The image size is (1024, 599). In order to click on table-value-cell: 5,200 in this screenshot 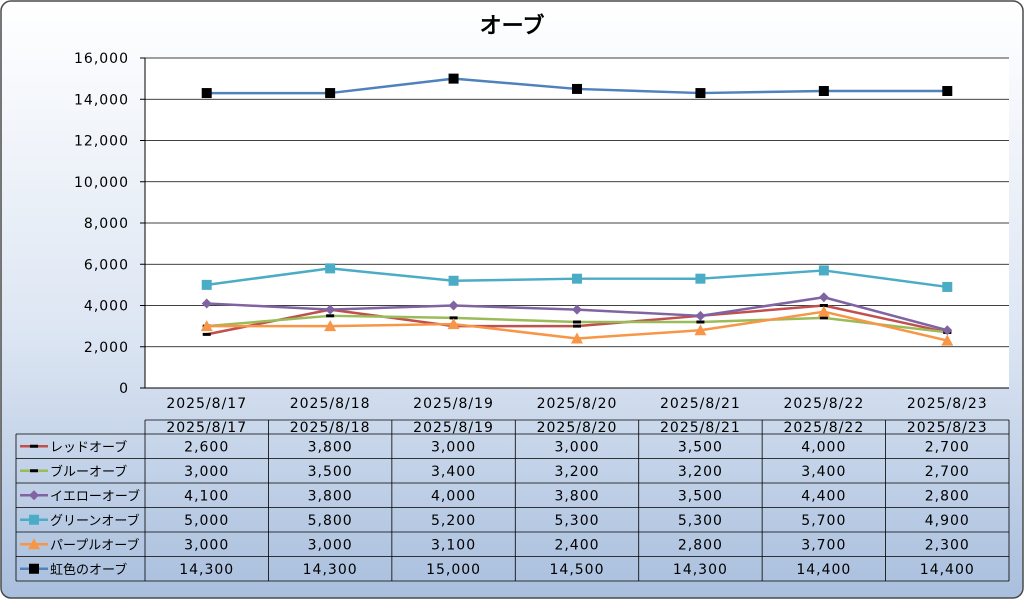, I will do `click(453, 521)`.